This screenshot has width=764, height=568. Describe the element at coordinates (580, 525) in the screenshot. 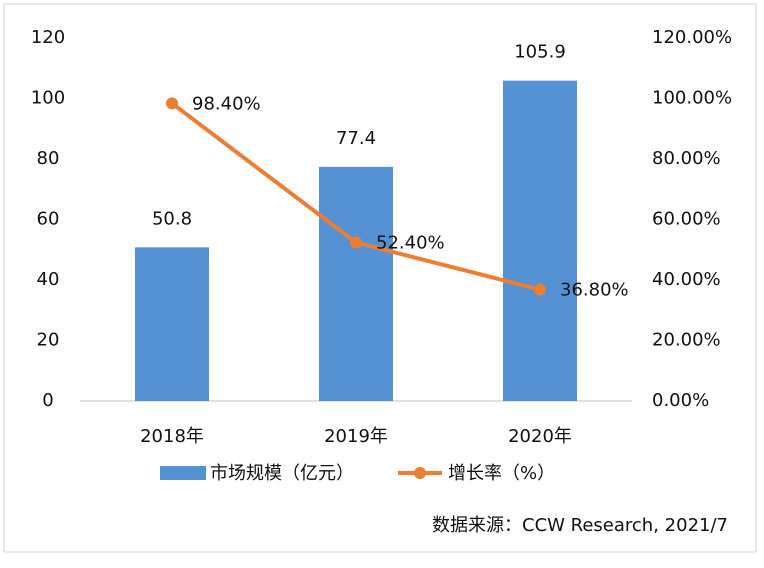

I see `source-note: 数据来源：CCW Research, 2021/7` at that location.